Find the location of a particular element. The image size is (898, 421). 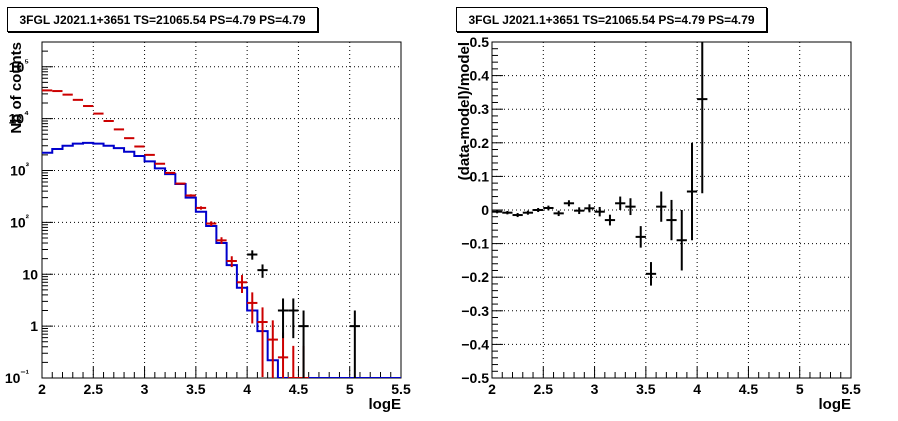

right-y-tick-label: 0.4 is located at coordinates (480, 76).